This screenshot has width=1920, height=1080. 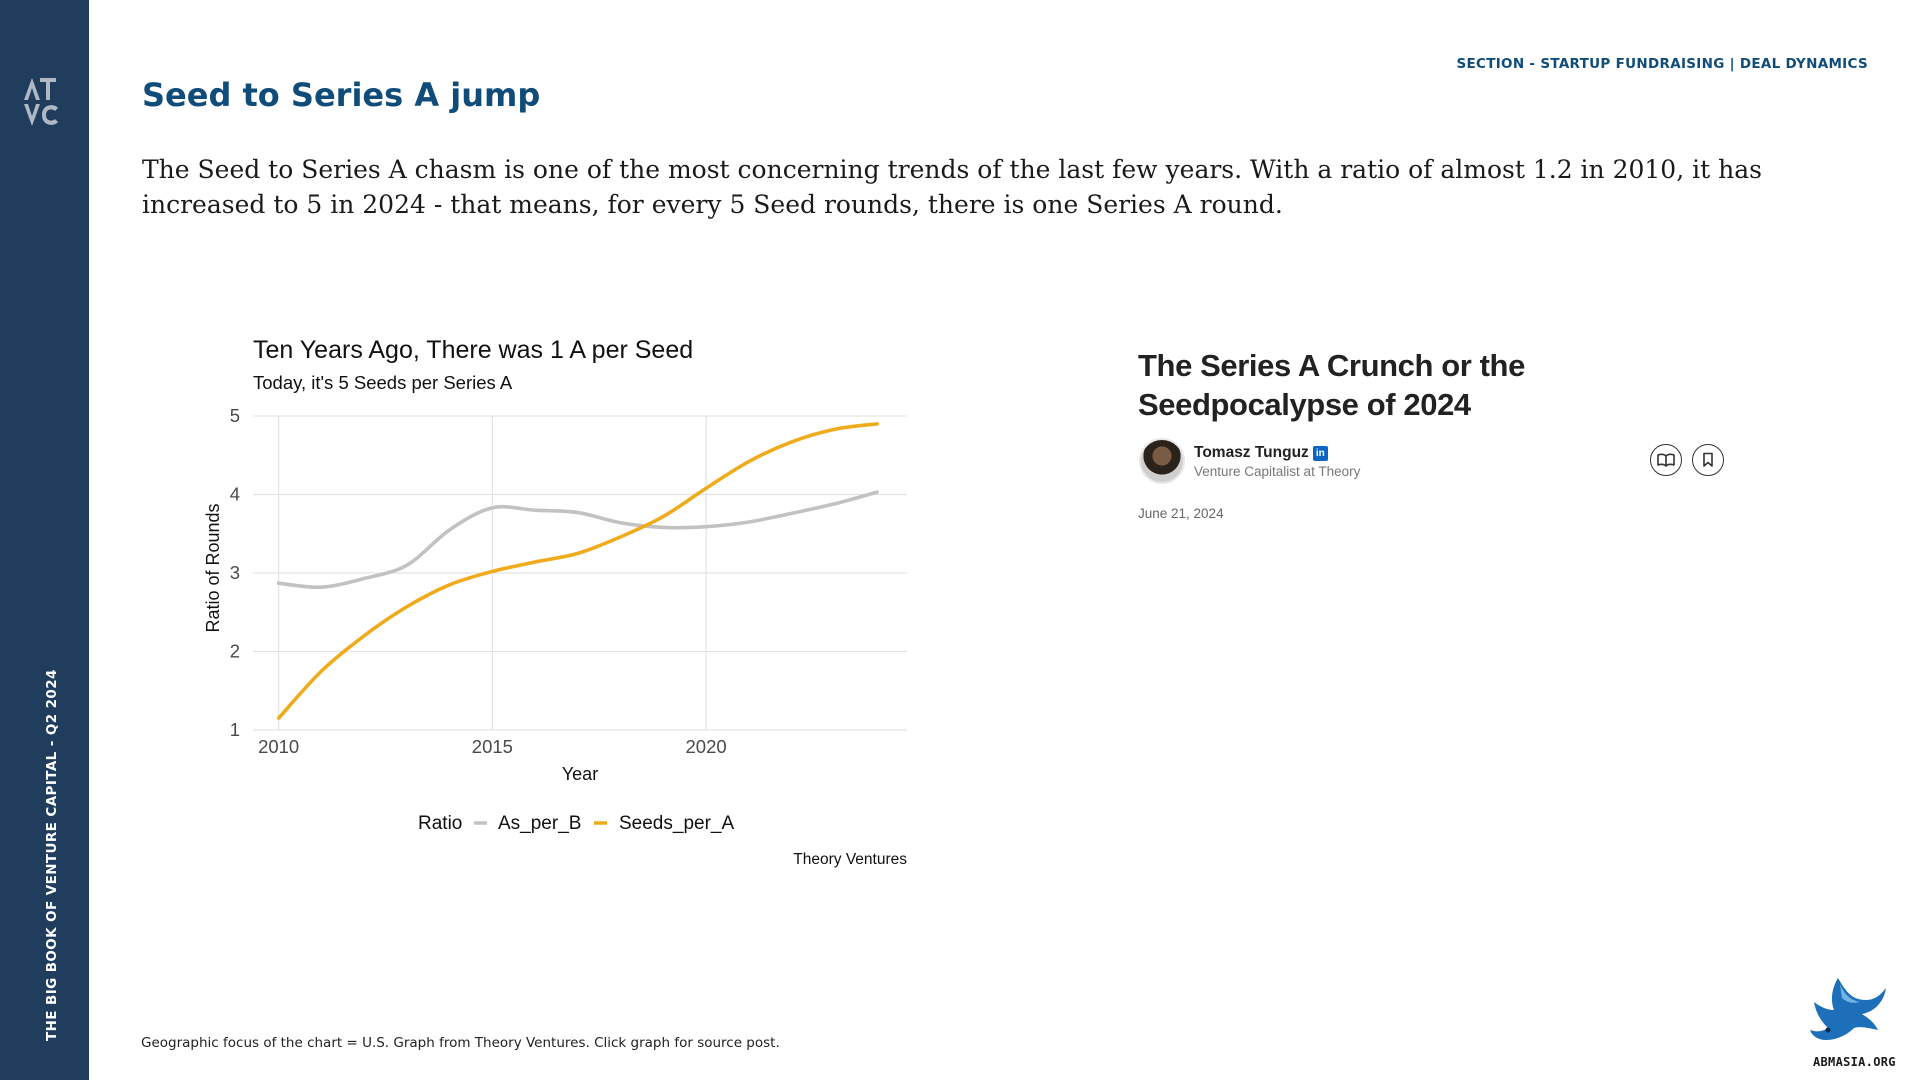 What do you see at coordinates (440, 823) in the screenshot?
I see `legend-title: Ratio` at bounding box center [440, 823].